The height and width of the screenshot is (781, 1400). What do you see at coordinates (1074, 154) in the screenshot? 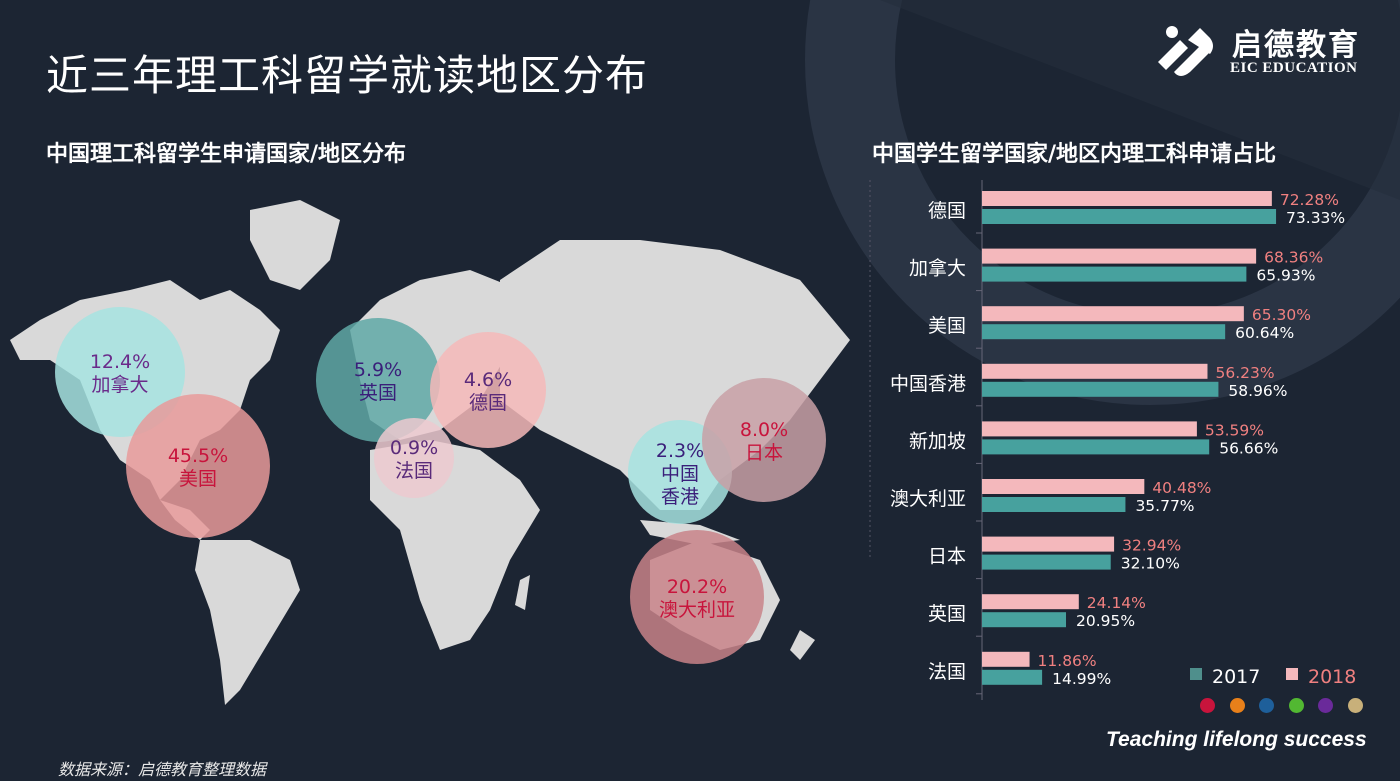
I see `chart-title: 中国学生留学国家/地区内理工科申请占比` at bounding box center [1074, 154].